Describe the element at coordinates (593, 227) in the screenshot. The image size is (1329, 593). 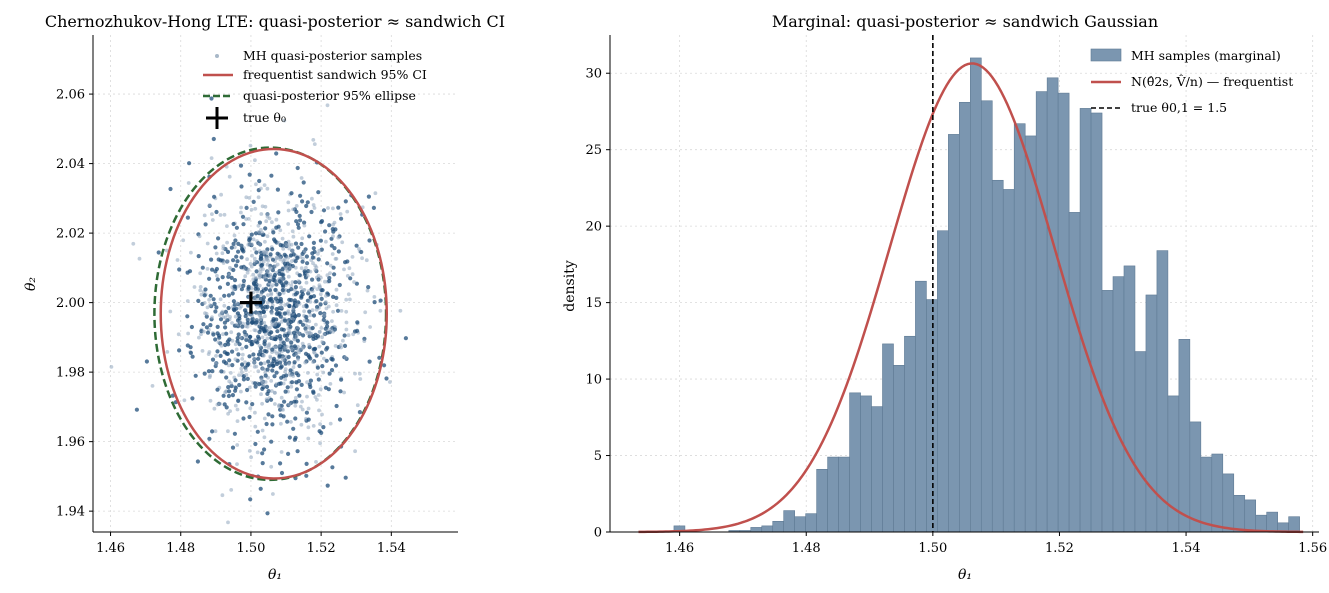
I see `right-y-tick-label: 20` at that location.